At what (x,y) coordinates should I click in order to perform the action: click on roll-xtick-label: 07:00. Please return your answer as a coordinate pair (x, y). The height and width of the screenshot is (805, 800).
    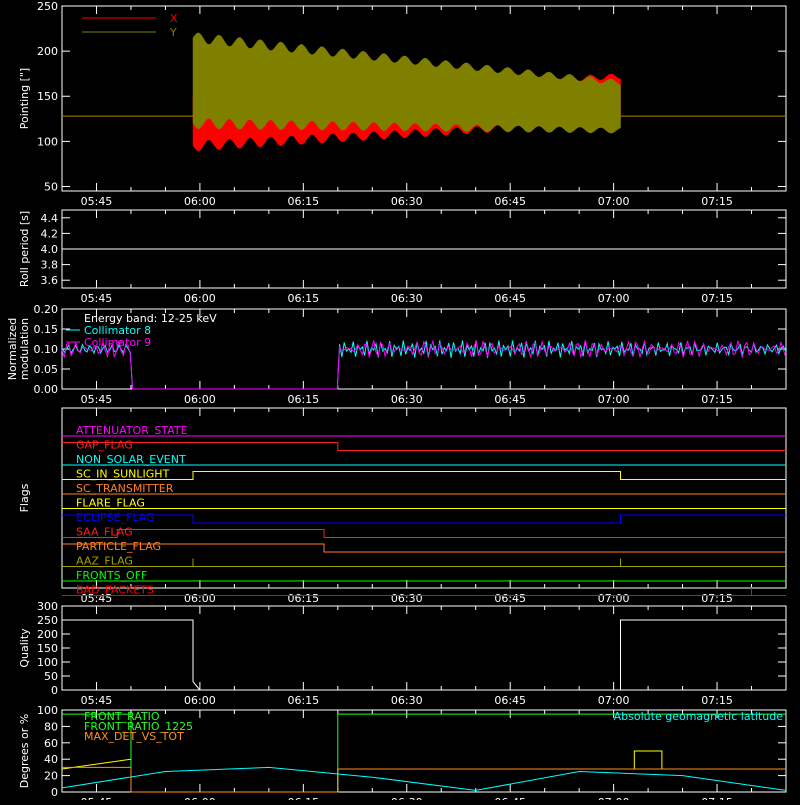
    Looking at the image, I should click on (614, 298).